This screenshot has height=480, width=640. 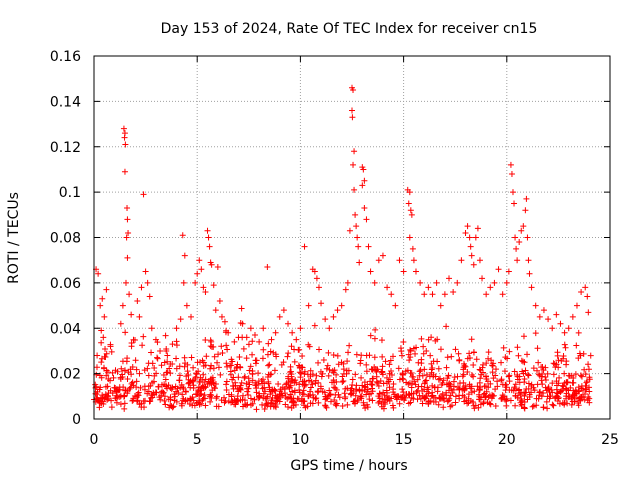 I want to click on y-tick-labels: 0 0.02 0.04 0.06 0.08 0.1 0.12 0.14 0.16, so click(x=65, y=238).